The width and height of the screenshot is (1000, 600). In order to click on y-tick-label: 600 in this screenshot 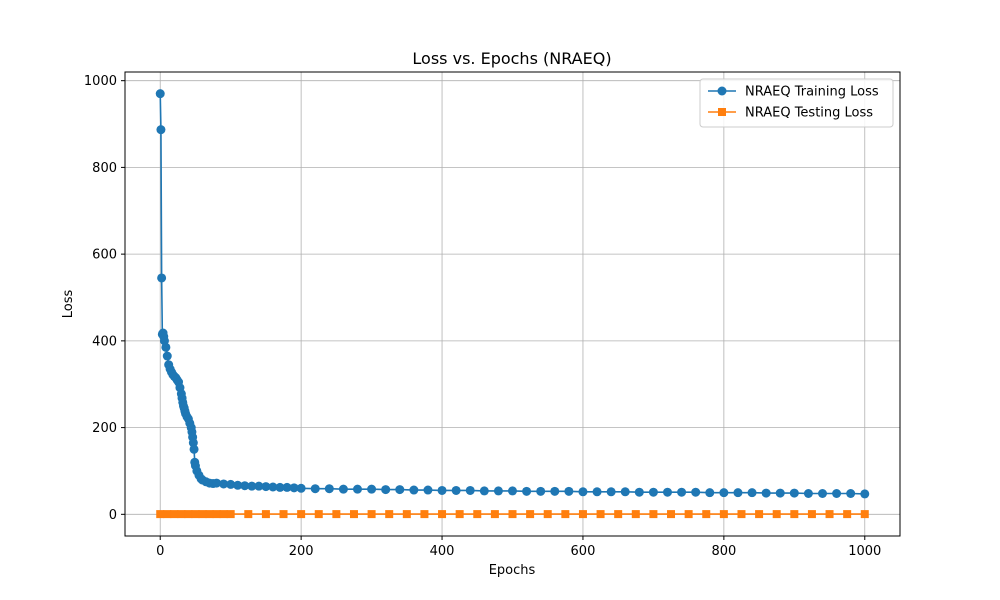, I will do `click(104, 255)`.